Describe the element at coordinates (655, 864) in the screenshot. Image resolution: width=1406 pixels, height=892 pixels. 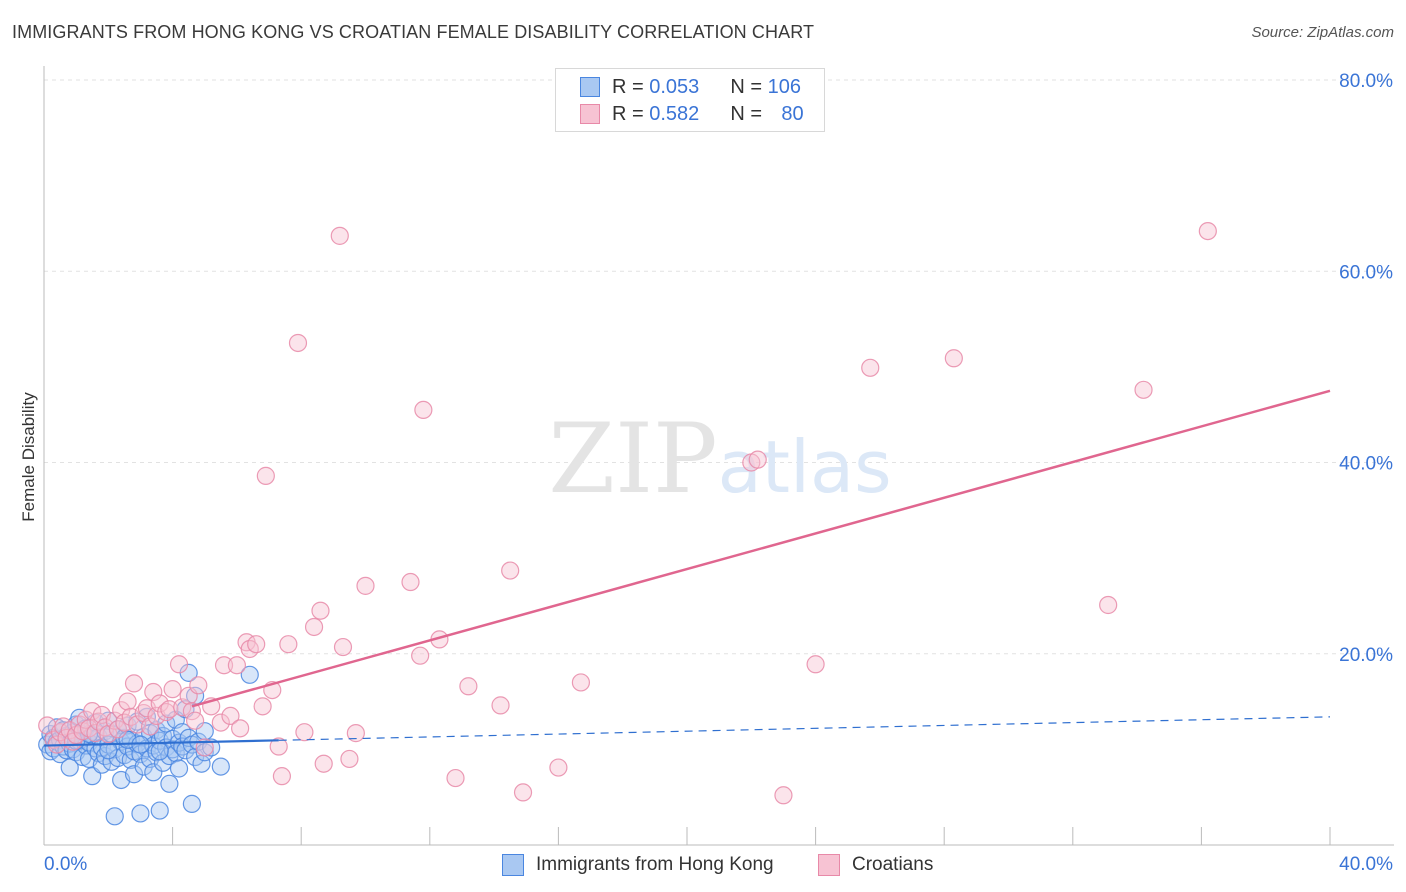
I see `hong-kong-legend-label: Immigrants from Hong Kong` at that location.